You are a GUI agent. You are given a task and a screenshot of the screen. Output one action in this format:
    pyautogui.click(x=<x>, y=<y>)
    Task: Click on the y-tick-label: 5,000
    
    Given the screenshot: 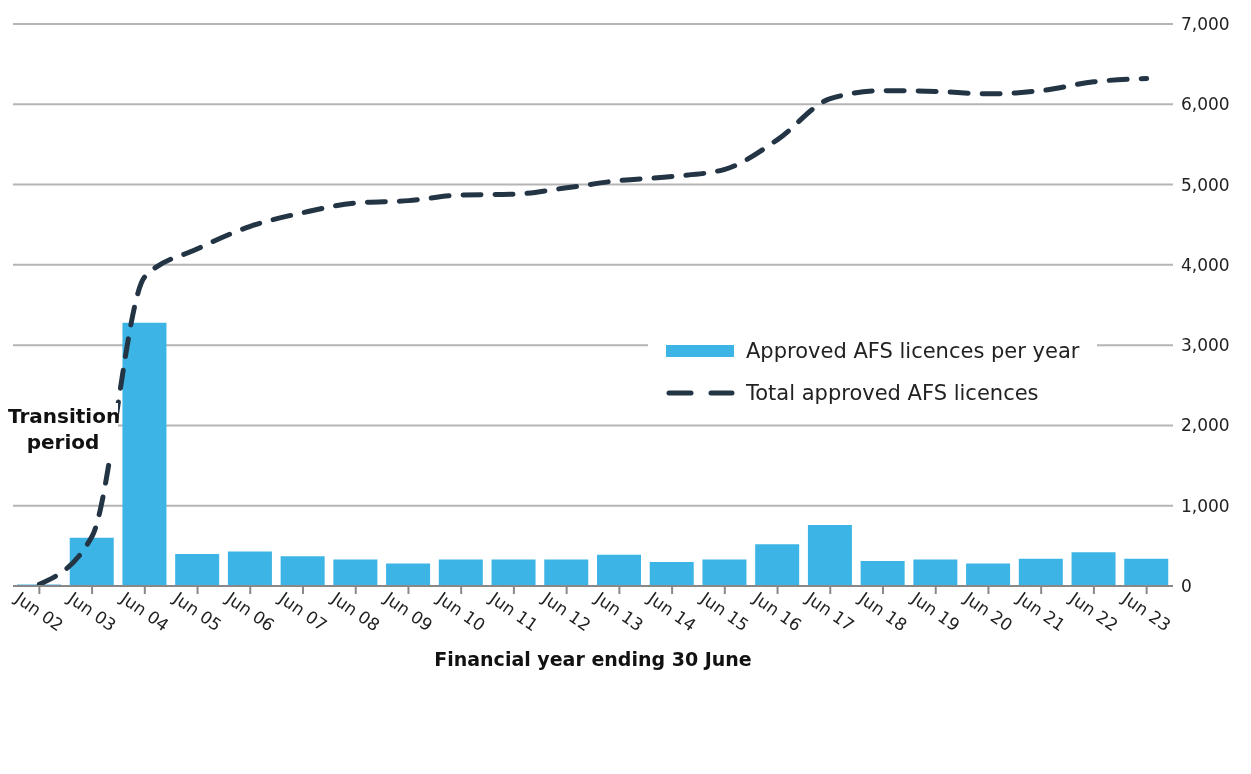 What is the action you would take?
    pyautogui.click(x=1205, y=184)
    